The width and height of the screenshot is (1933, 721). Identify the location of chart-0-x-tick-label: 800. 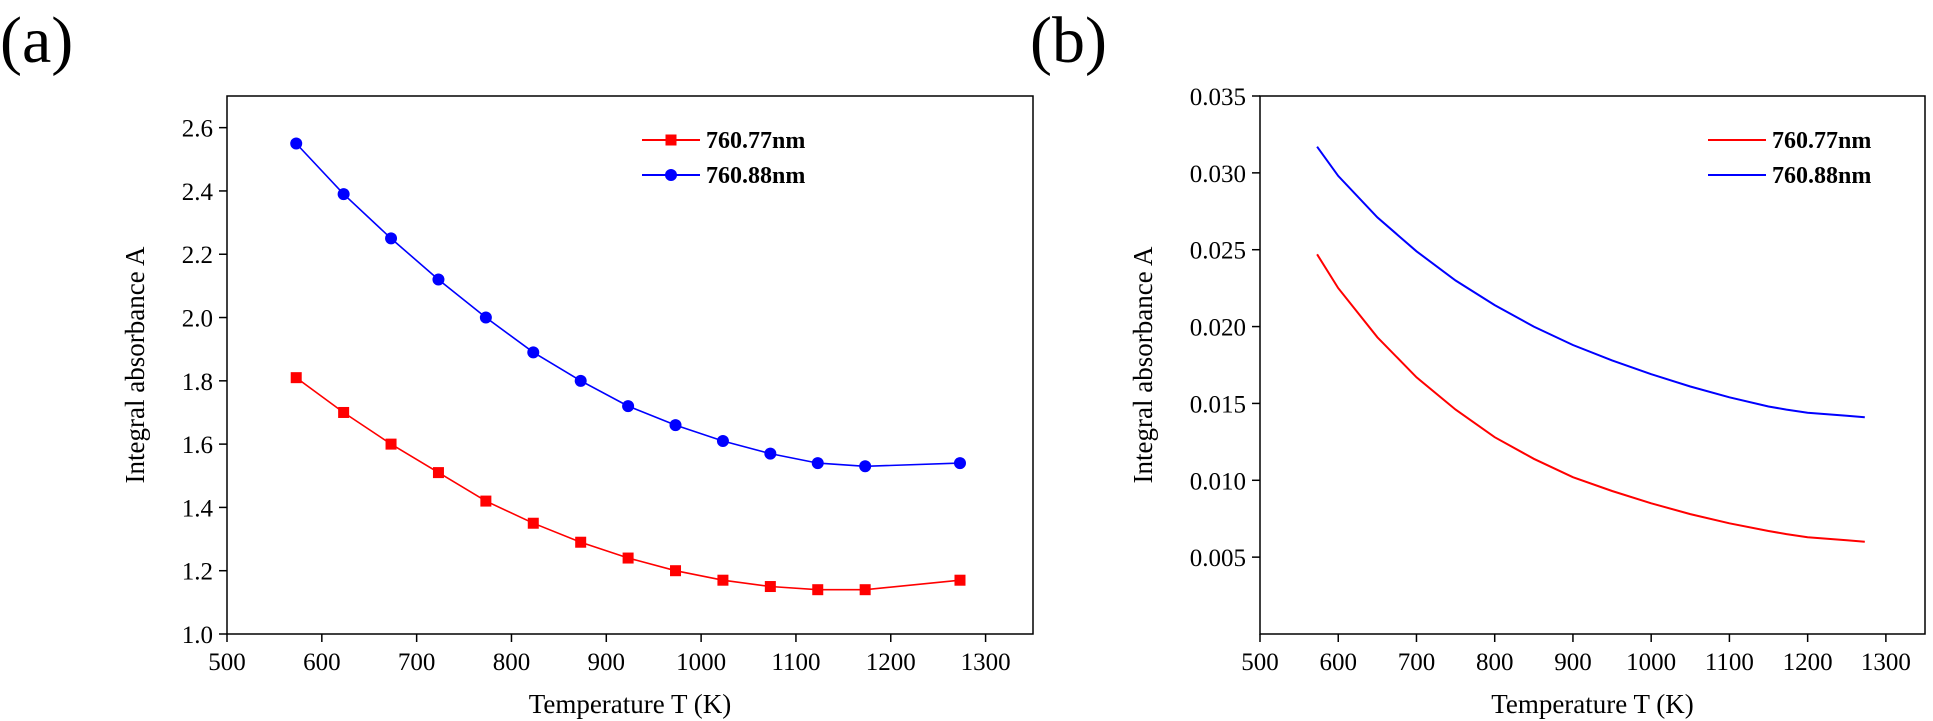
(512, 662).